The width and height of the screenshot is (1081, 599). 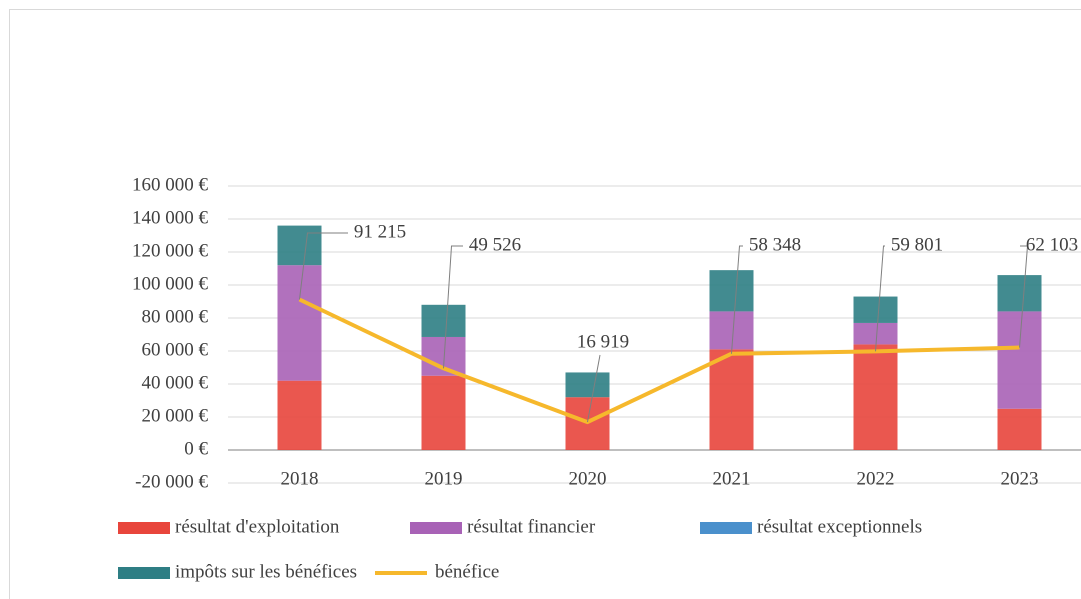 What do you see at coordinates (1020, 478) in the screenshot?
I see `x-tick-label: 2023` at bounding box center [1020, 478].